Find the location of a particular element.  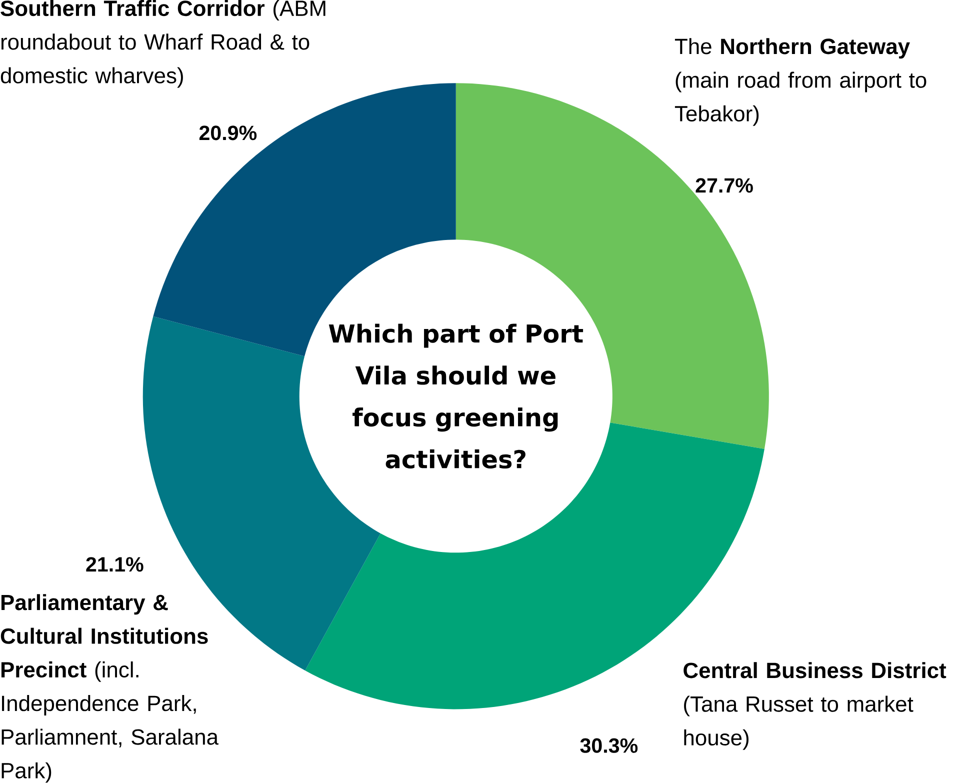

data-label: 27.7% is located at coordinates (724, 185).